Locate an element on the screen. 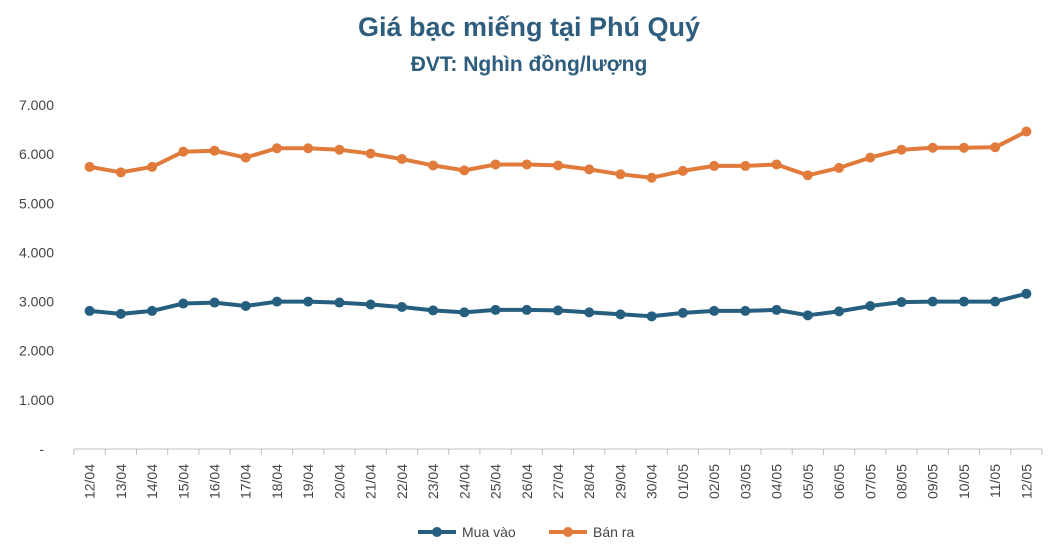 This screenshot has width=1058, height=560. legend: Mua vào Bán ra is located at coordinates (526, 532).